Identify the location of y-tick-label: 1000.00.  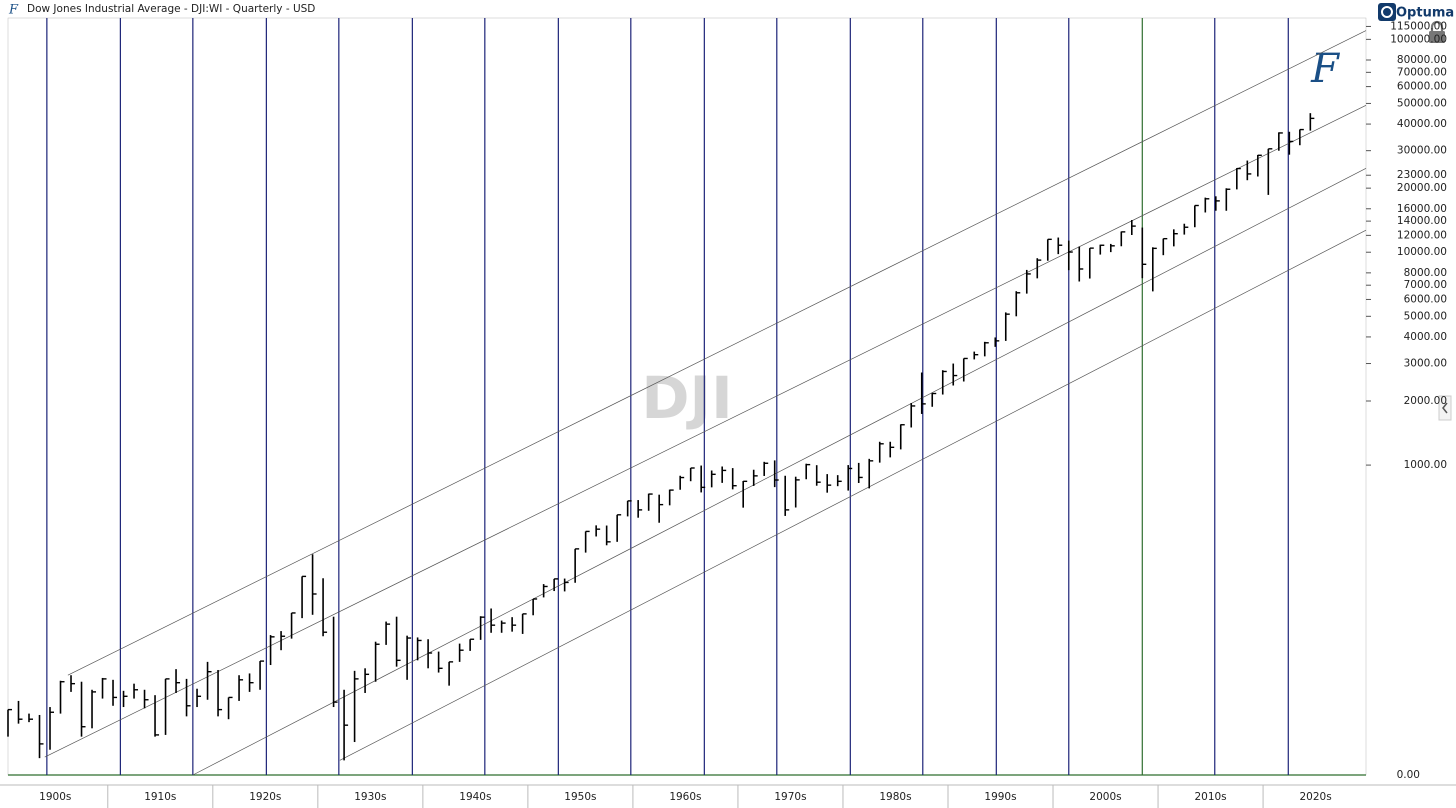
(1425, 465).